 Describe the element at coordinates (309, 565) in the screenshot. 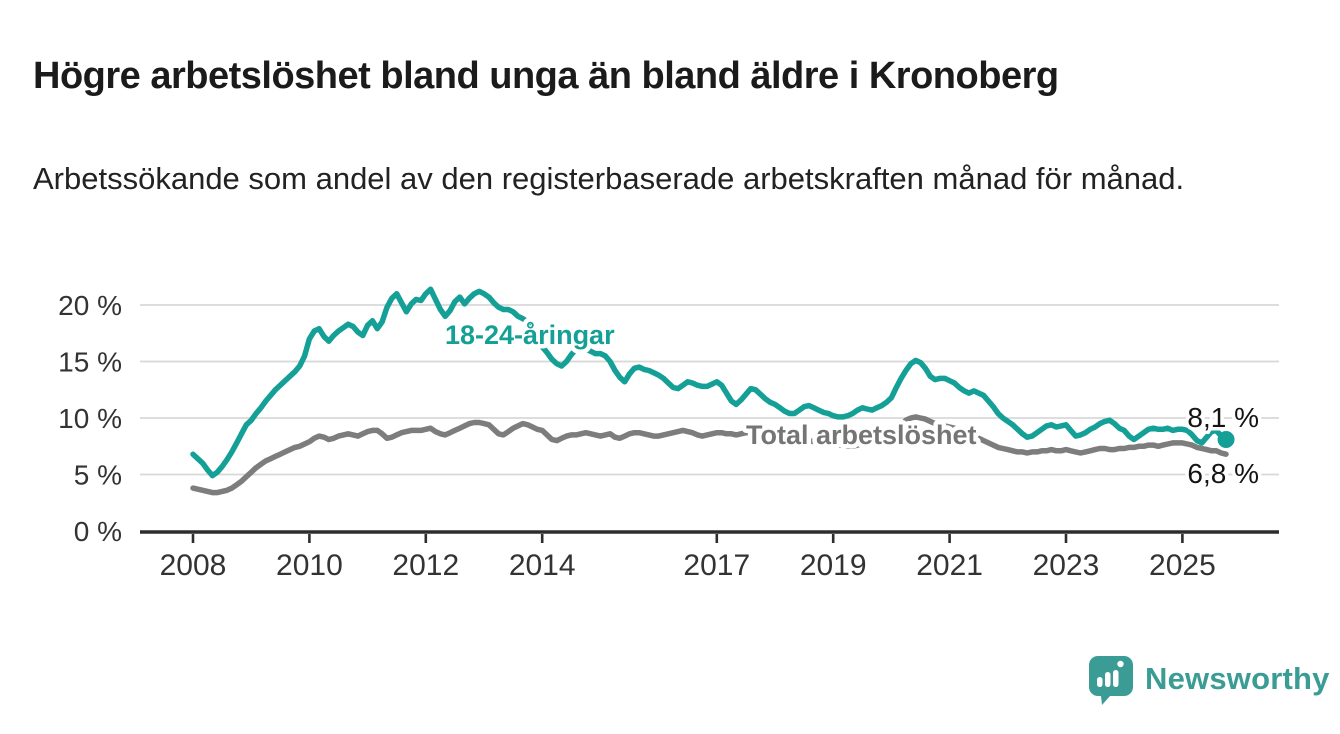

I see `x-tick-label: 2010` at that location.